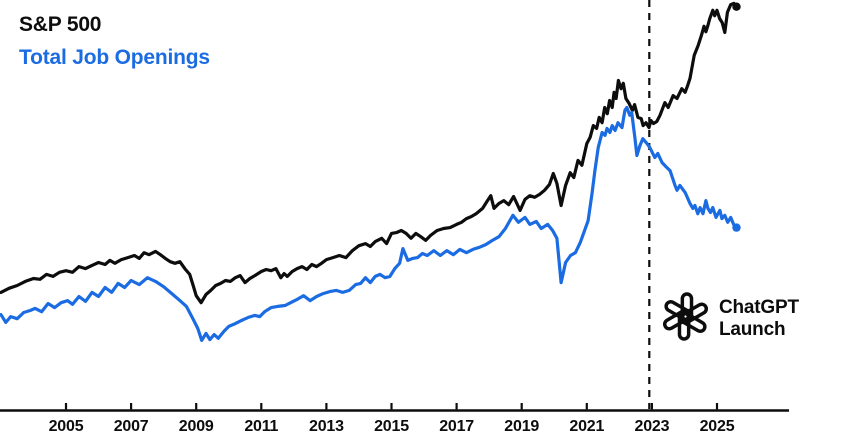 This screenshot has height=446, width=864. I want to click on x-tick-label: 2013, so click(326, 426).